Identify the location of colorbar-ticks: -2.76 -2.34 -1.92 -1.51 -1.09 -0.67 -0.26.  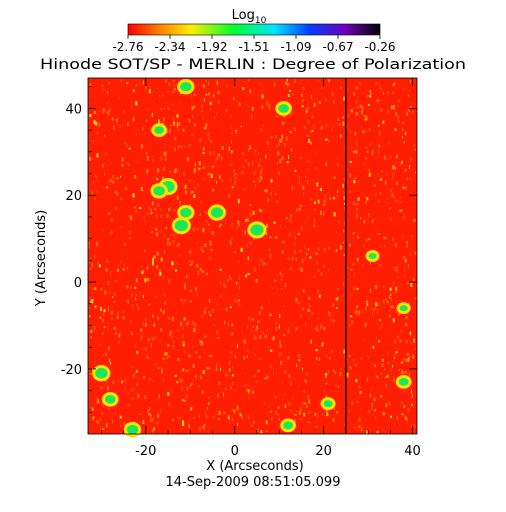
(254, 44).